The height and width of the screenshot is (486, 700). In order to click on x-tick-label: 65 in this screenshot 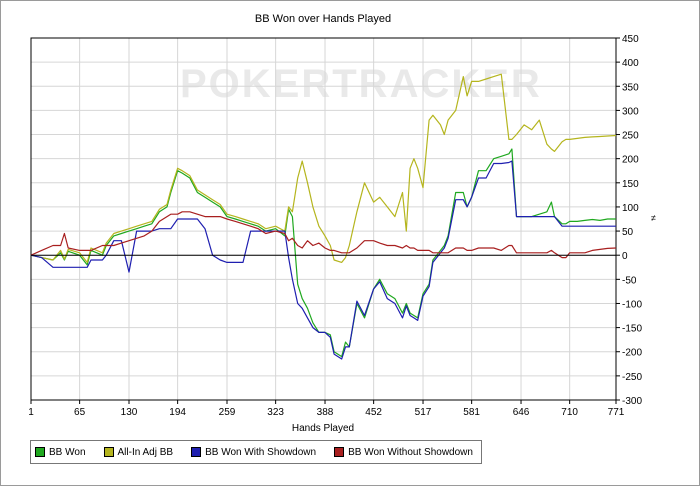, I will do `click(80, 412)`.